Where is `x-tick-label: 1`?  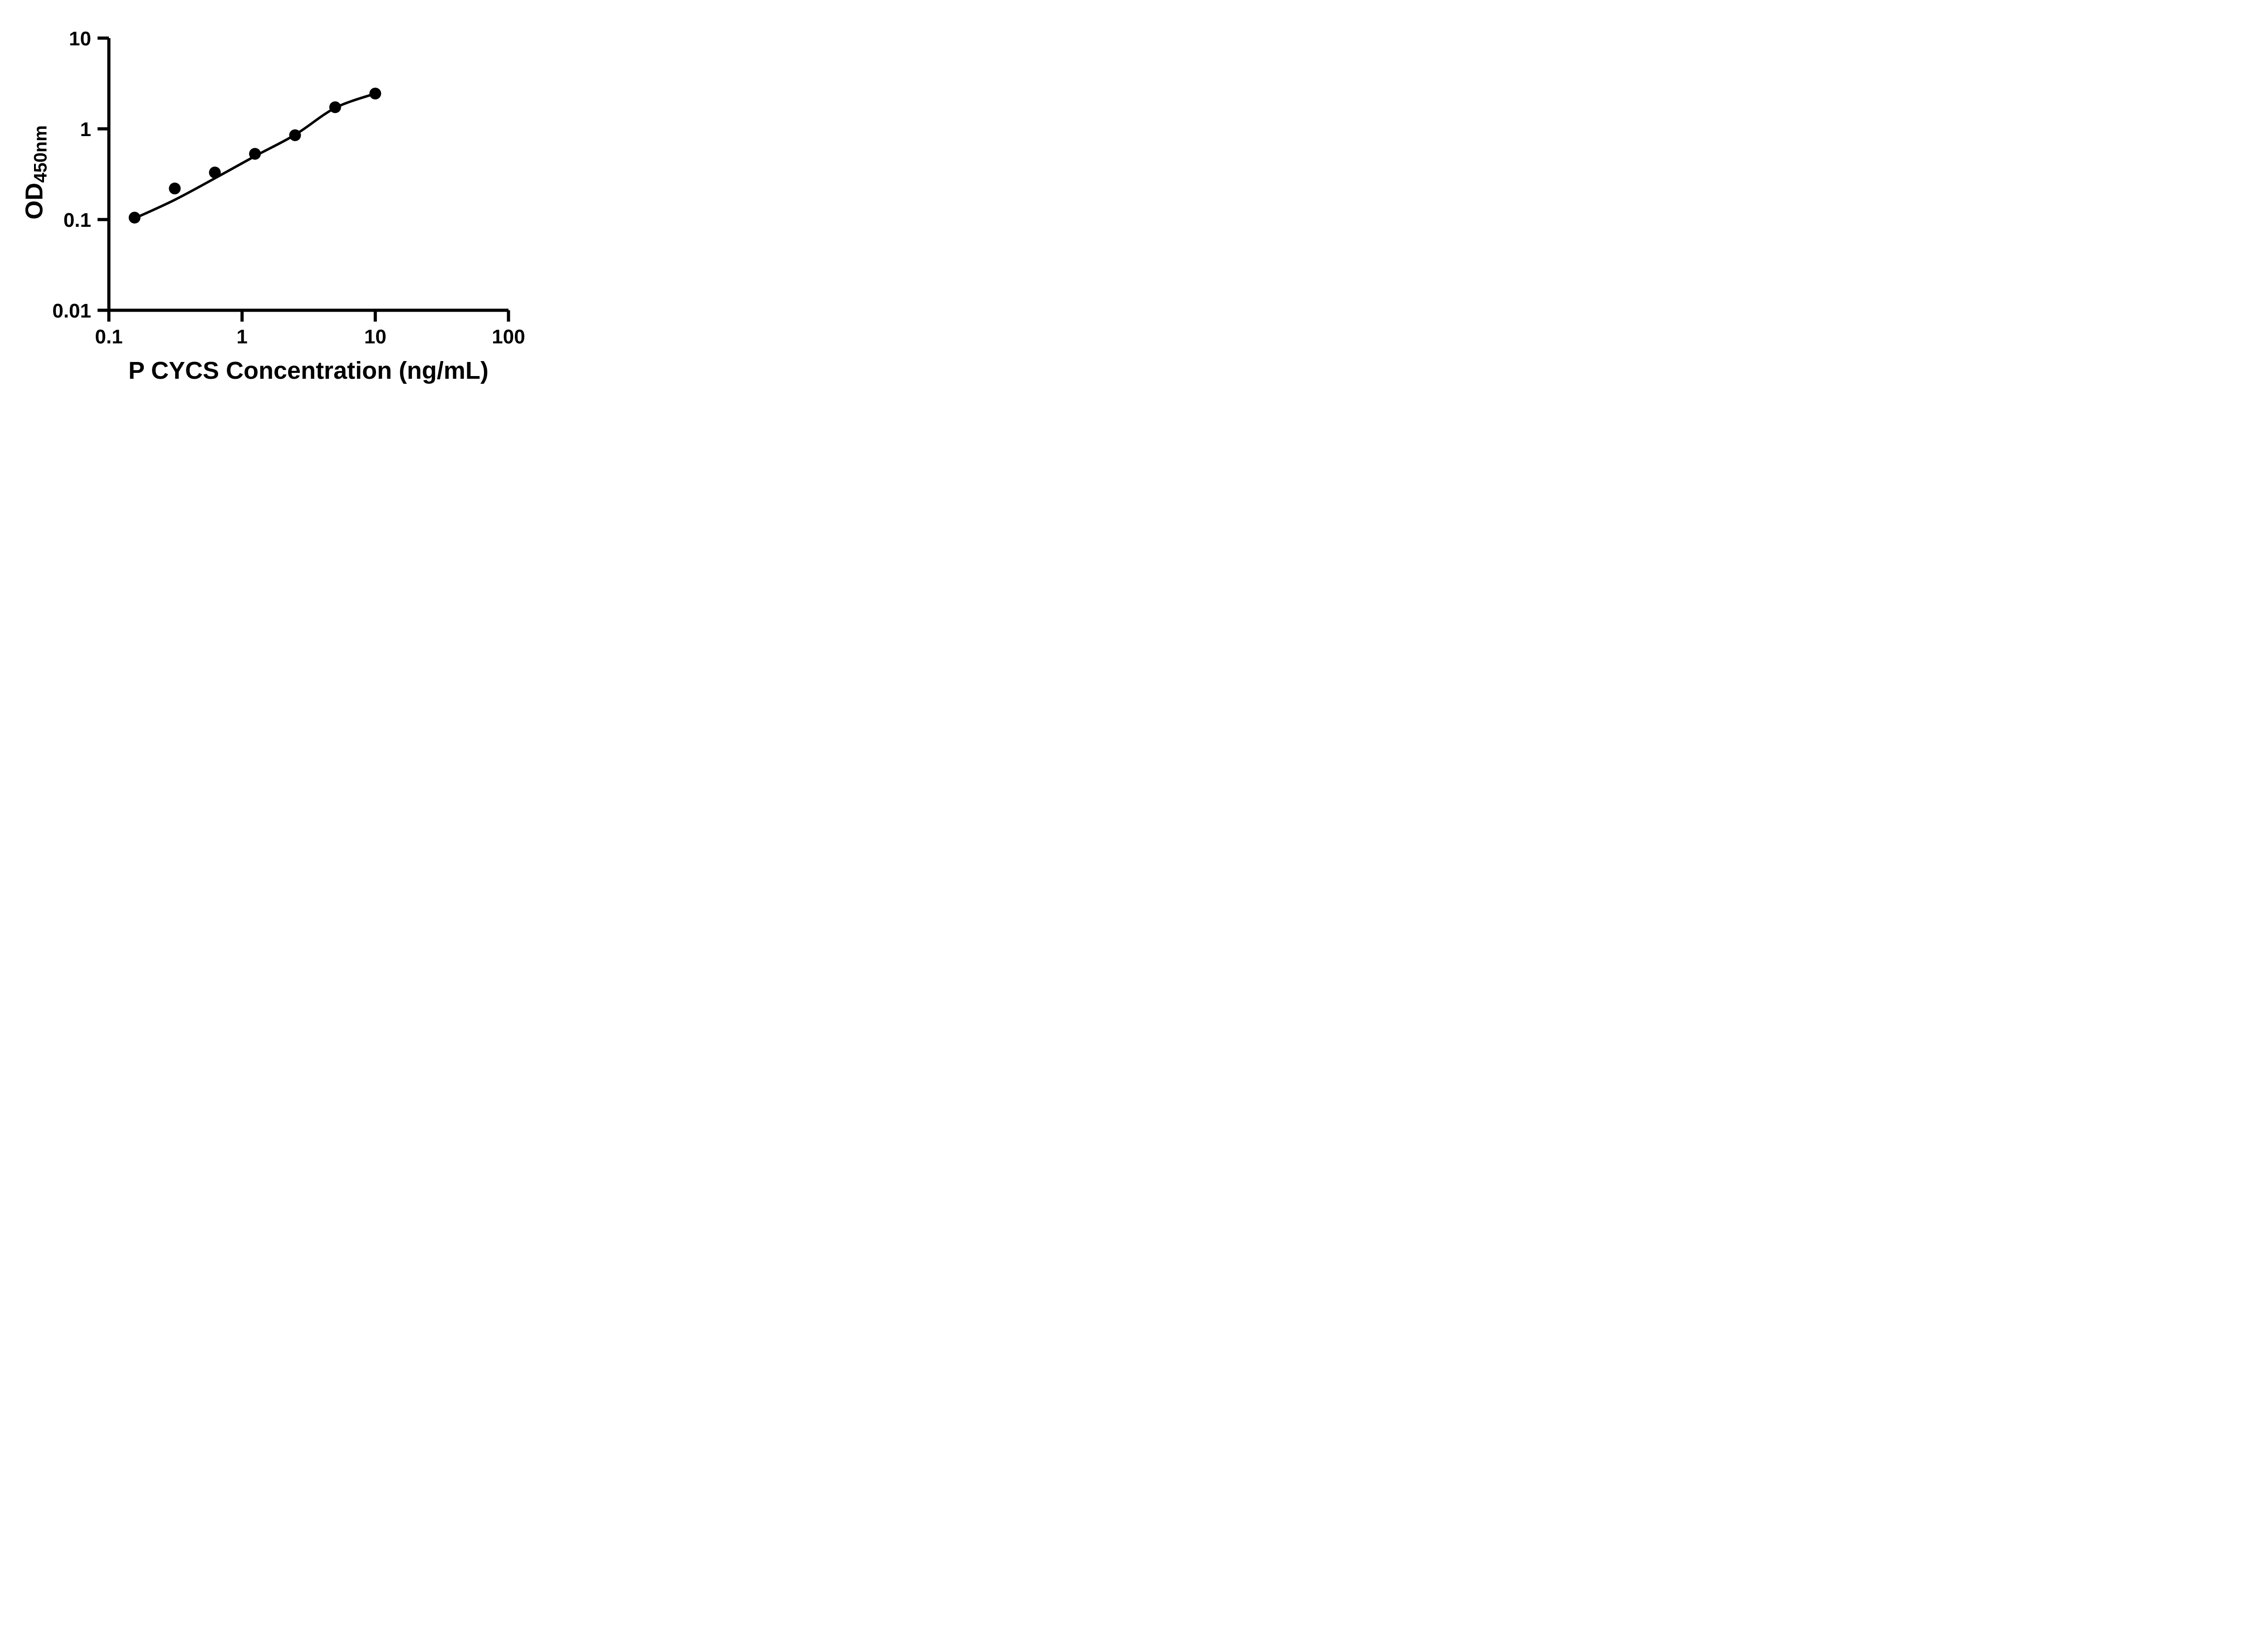
x-tick-label: 1 is located at coordinates (242, 337).